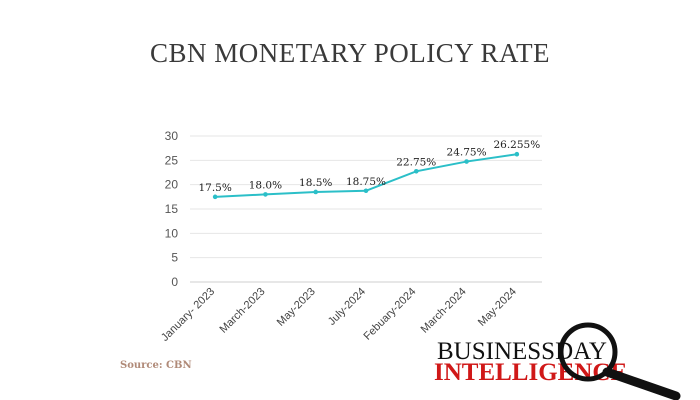 This screenshot has height=400, width=700. What do you see at coordinates (172, 160) in the screenshot?
I see `y-tick-label: 25` at bounding box center [172, 160].